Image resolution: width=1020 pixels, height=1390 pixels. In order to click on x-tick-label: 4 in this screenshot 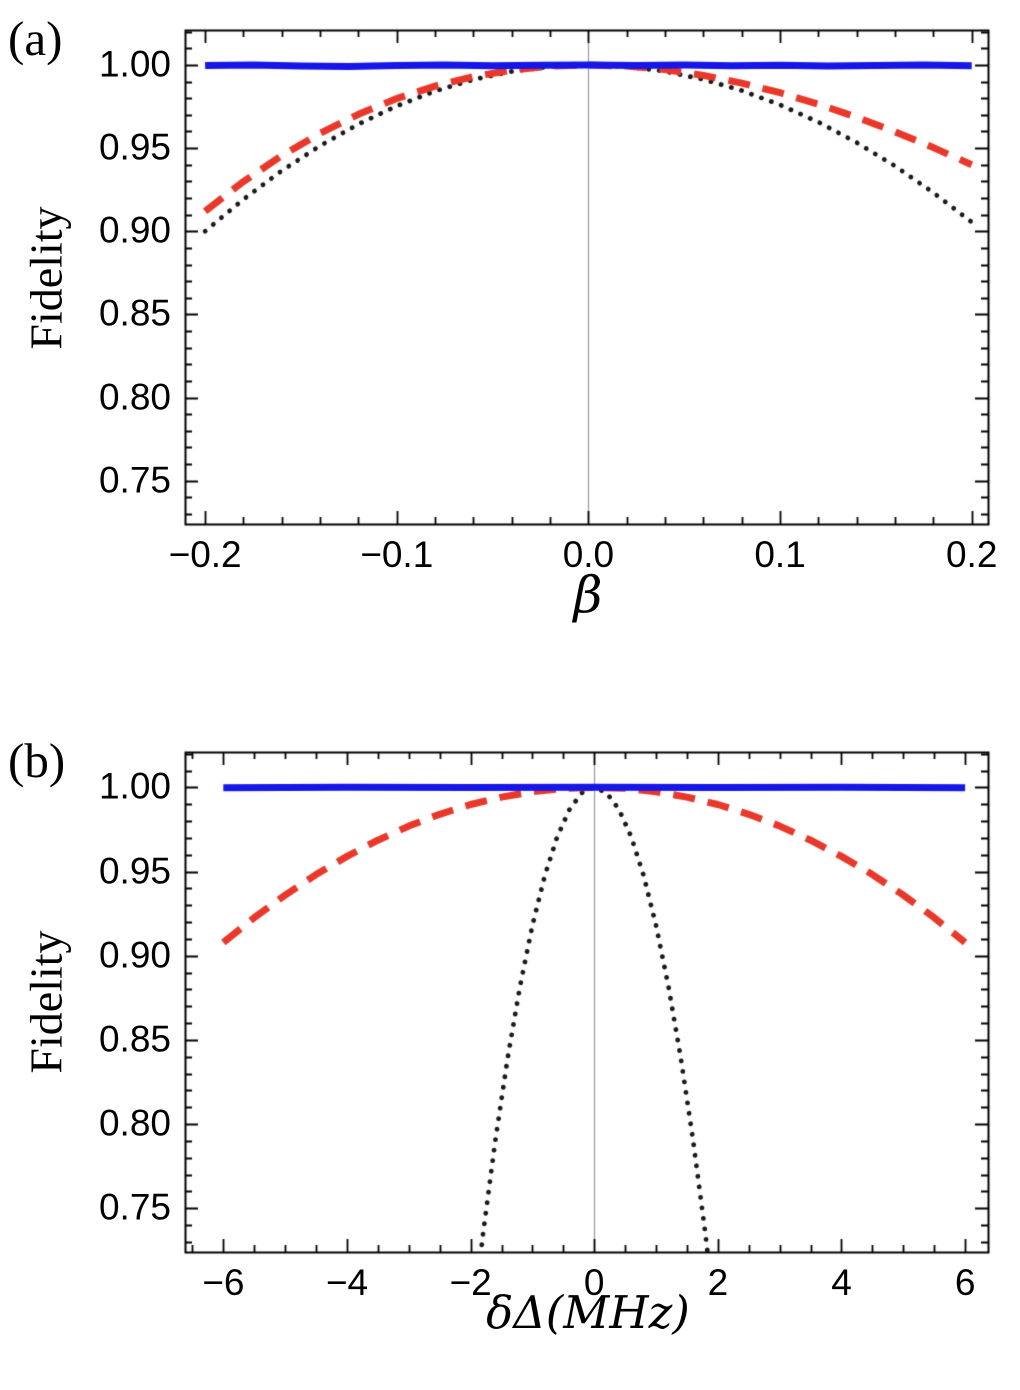, I will do `click(841, 1282)`.